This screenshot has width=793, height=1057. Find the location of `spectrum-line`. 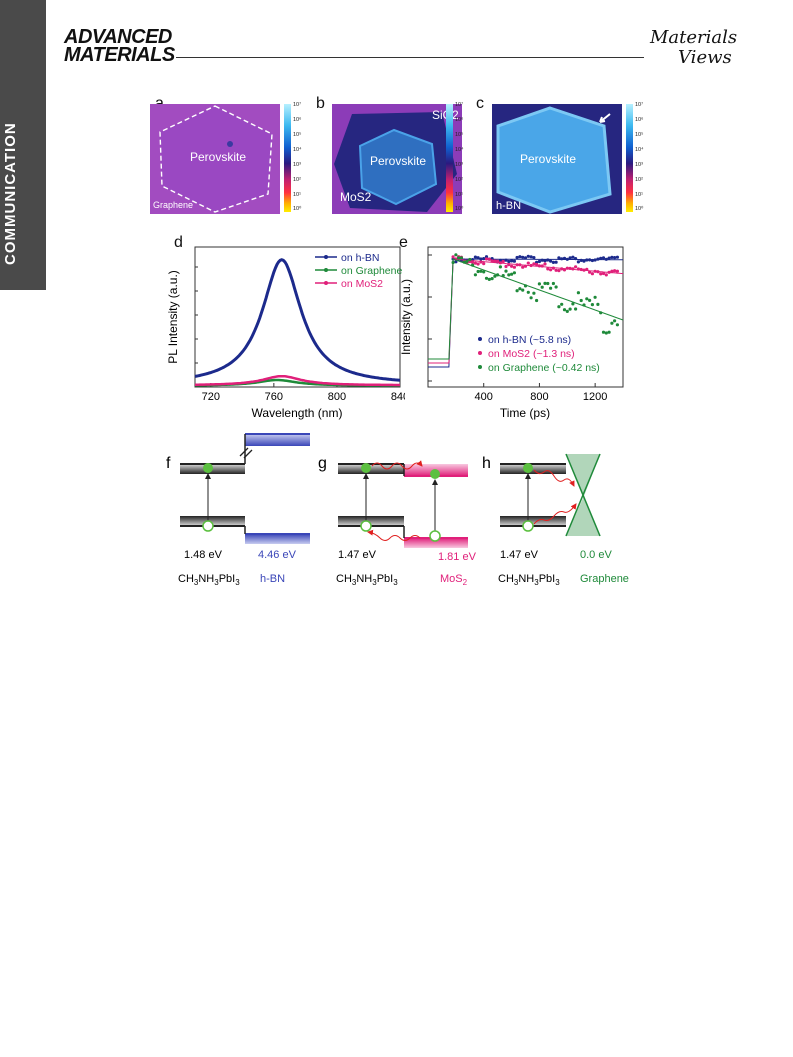

spectrum-line is located at coordinates (297, 380).